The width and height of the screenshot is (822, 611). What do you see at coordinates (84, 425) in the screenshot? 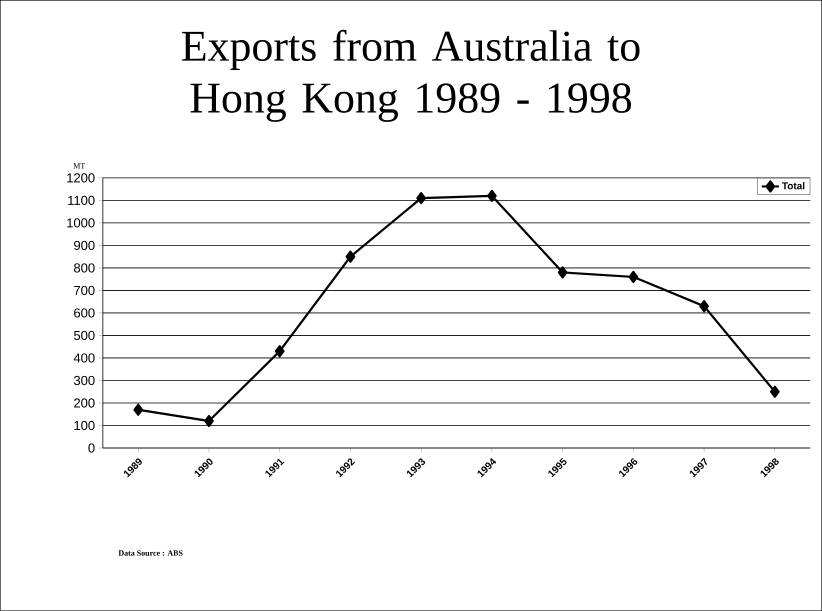
I see `y-tick-label: 100` at bounding box center [84, 425].